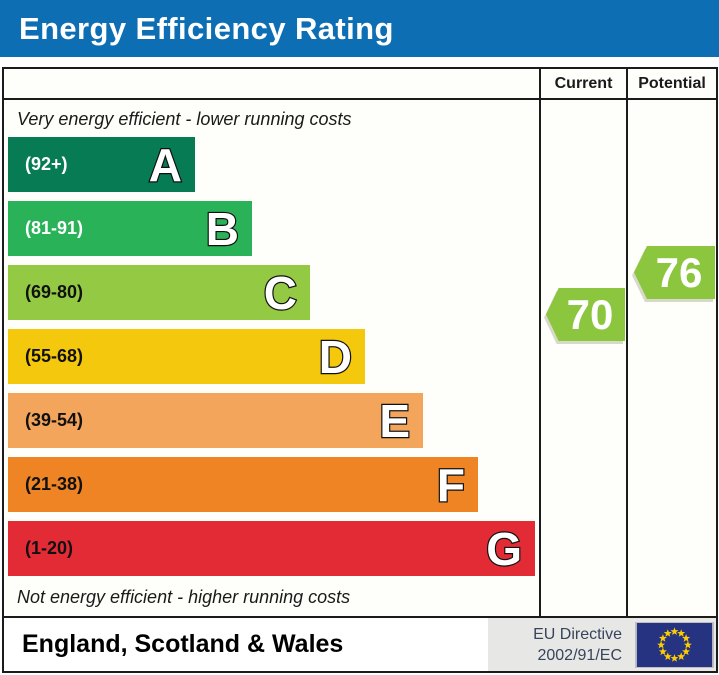  What do you see at coordinates (394, 420) in the screenshot?
I see `band-letter: E` at bounding box center [394, 420].